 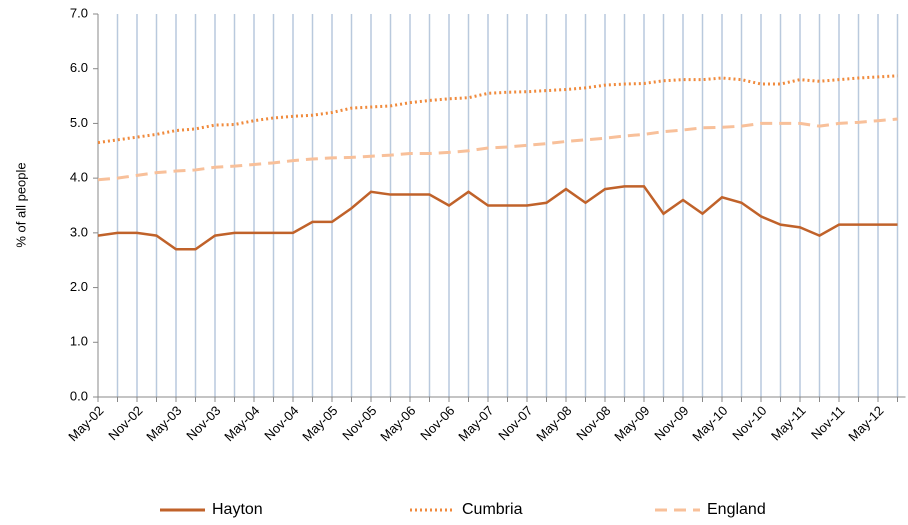 What do you see at coordinates (125, 423) in the screenshot?
I see `x-tick-label: Nov-02` at bounding box center [125, 423].